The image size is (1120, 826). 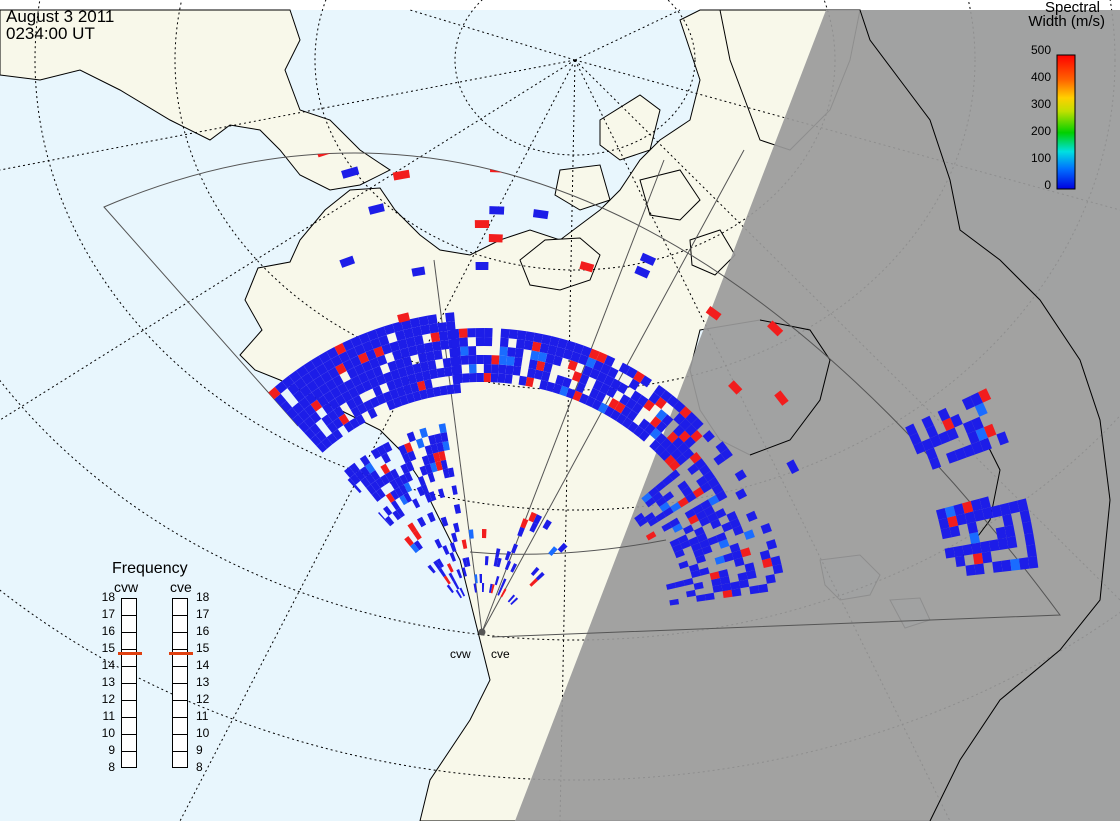 I want to click on frequency-marker-cve, so click(x=181, y=653).